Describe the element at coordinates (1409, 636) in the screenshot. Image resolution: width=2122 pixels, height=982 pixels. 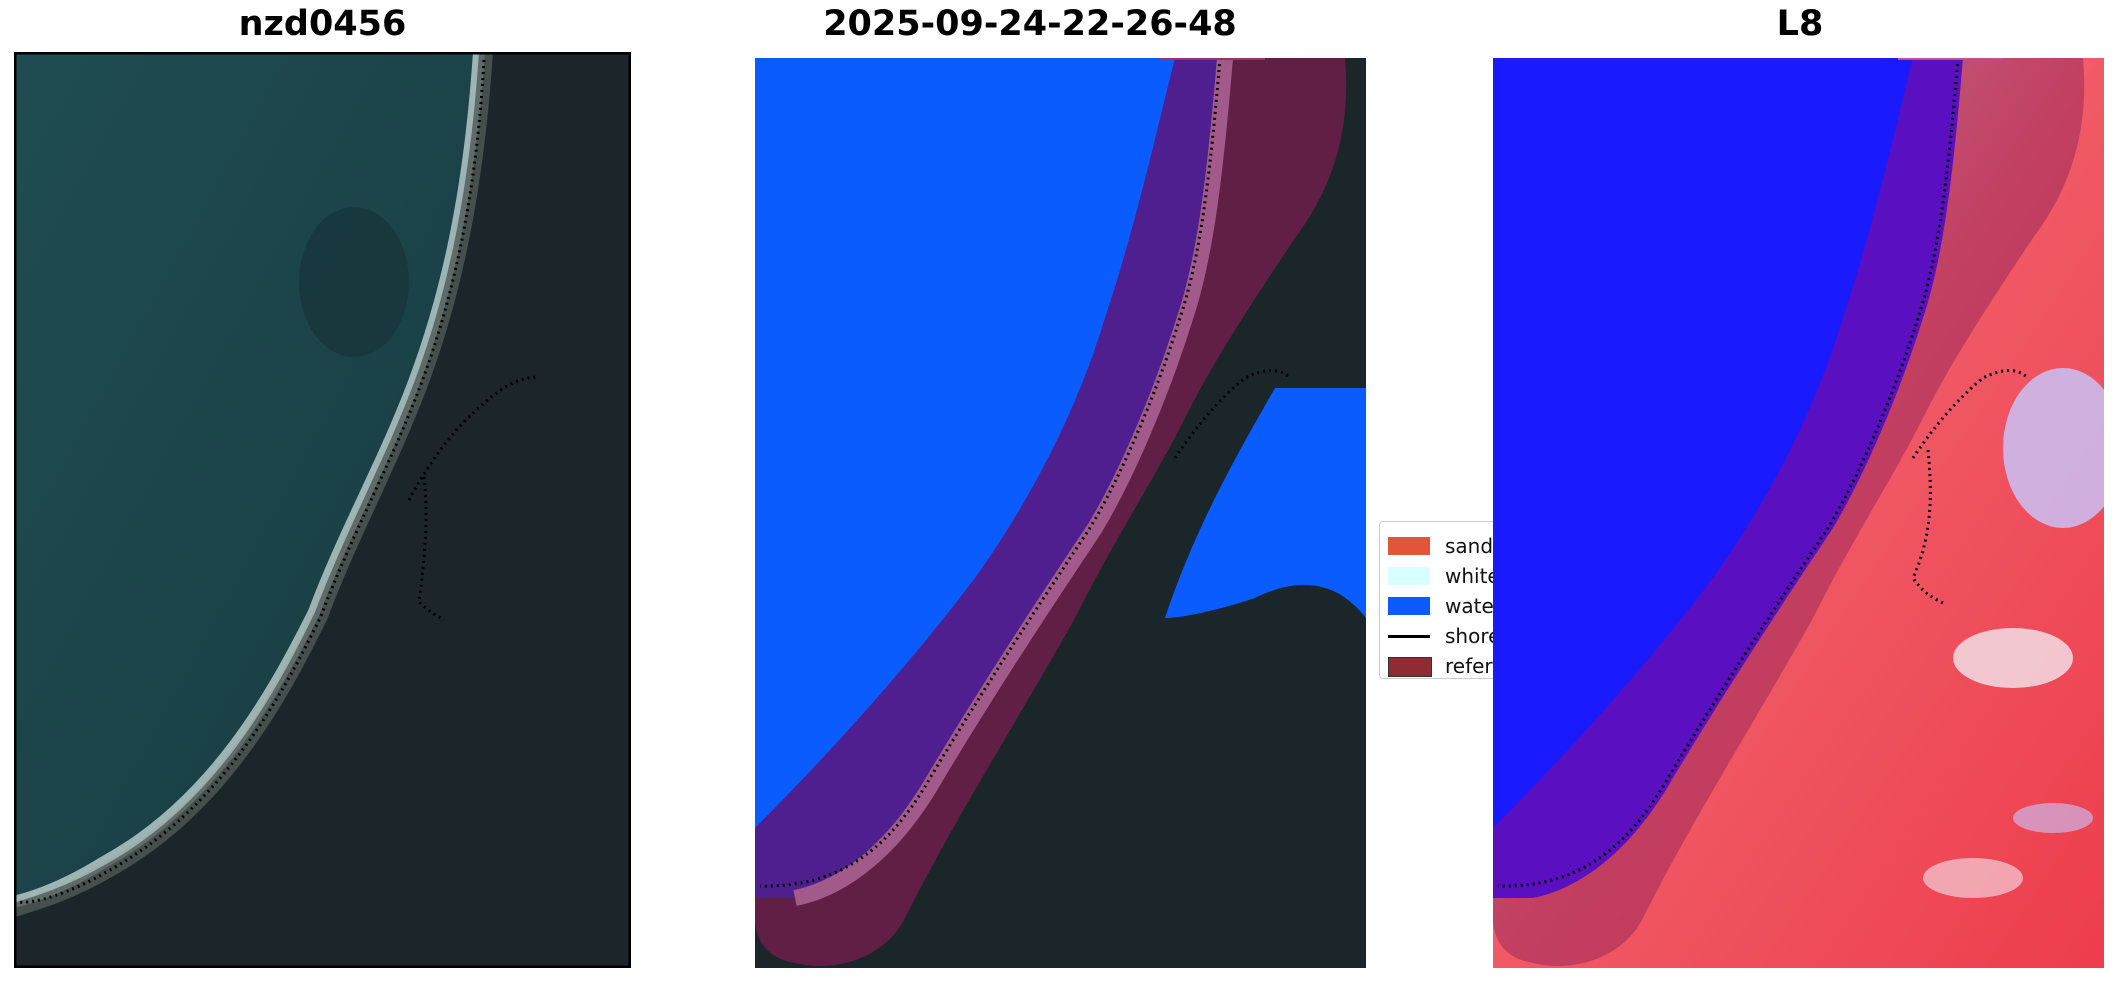
I see `shoreline-swatch` at that location.